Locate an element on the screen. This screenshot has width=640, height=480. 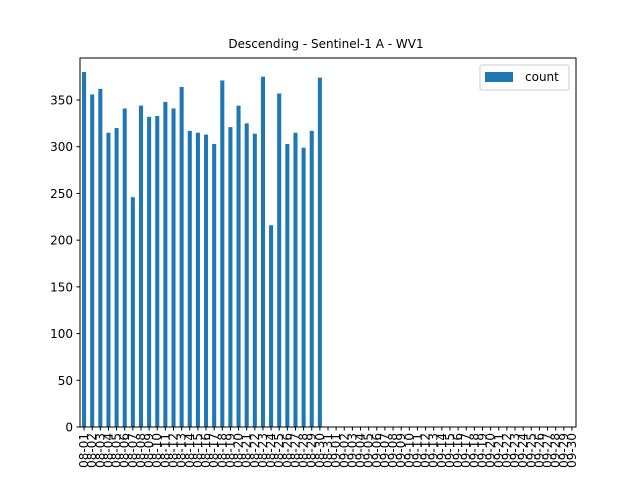
x-tick-label: 09-05 is located at coordinates (369, 450).